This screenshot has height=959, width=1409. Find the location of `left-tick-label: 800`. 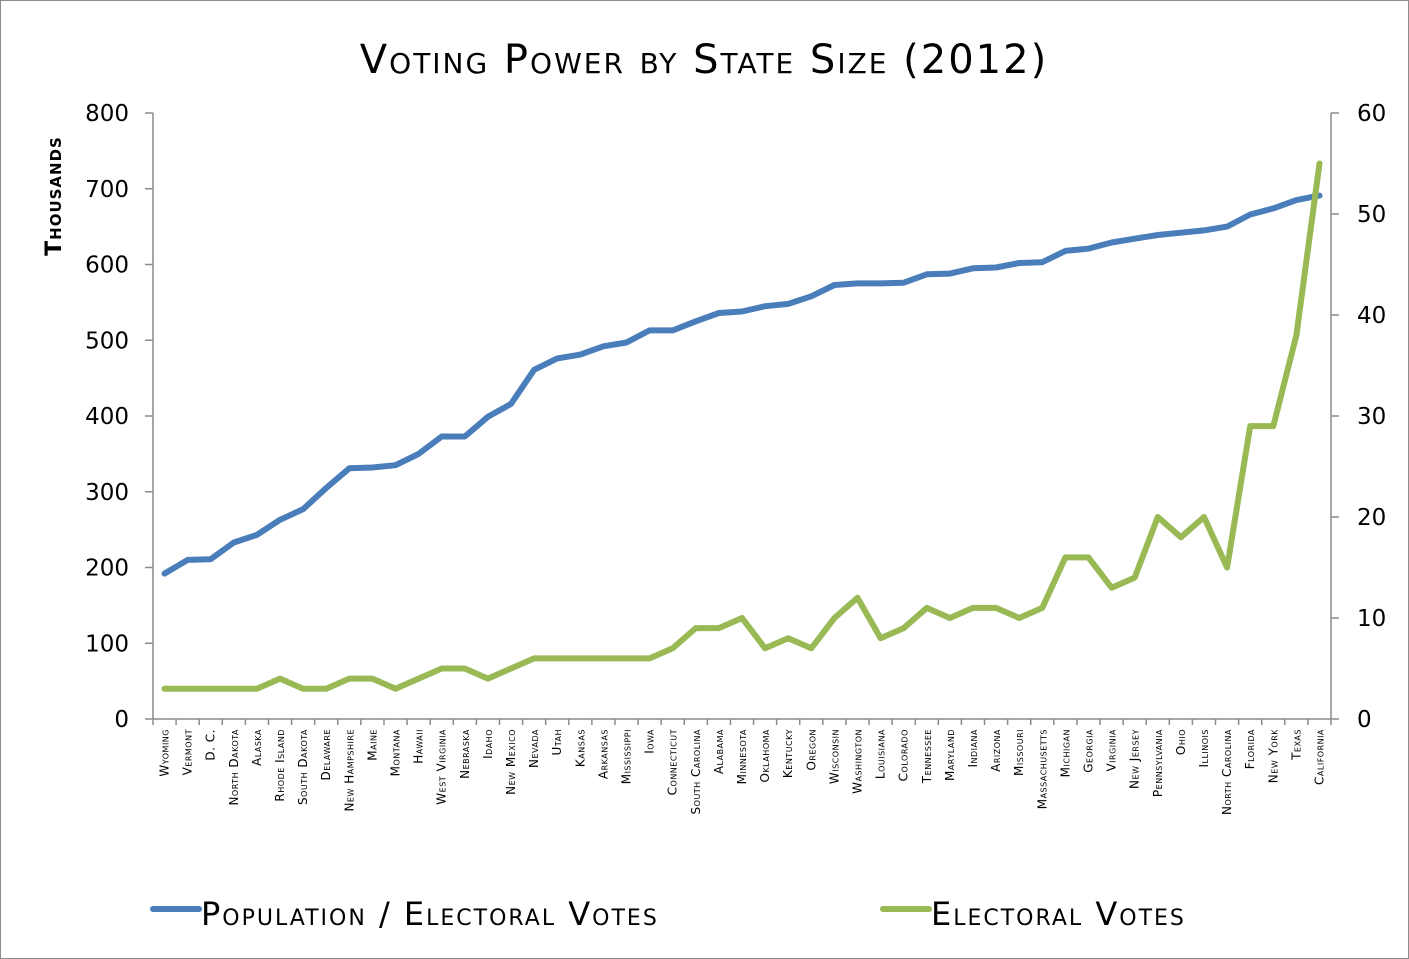

left-tick-label: 800 is located at coordinates (107, 114).